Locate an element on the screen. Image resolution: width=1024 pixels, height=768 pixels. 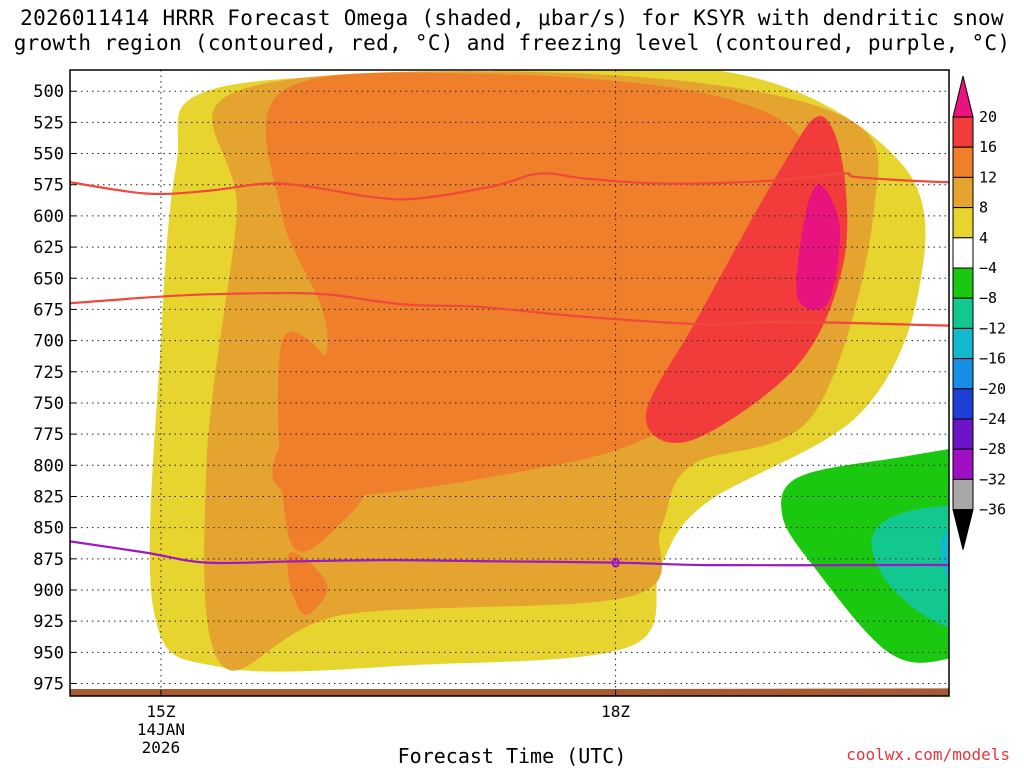
terrain-strip is located at coordinates (509, 689).